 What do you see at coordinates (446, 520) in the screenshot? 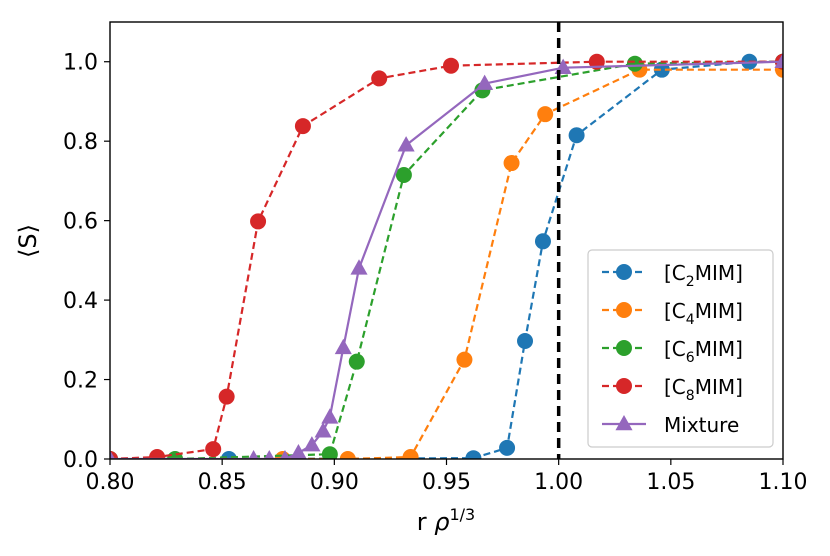
I see `x-axis-label: r ρ1/3` at bounding box center [446, 520].